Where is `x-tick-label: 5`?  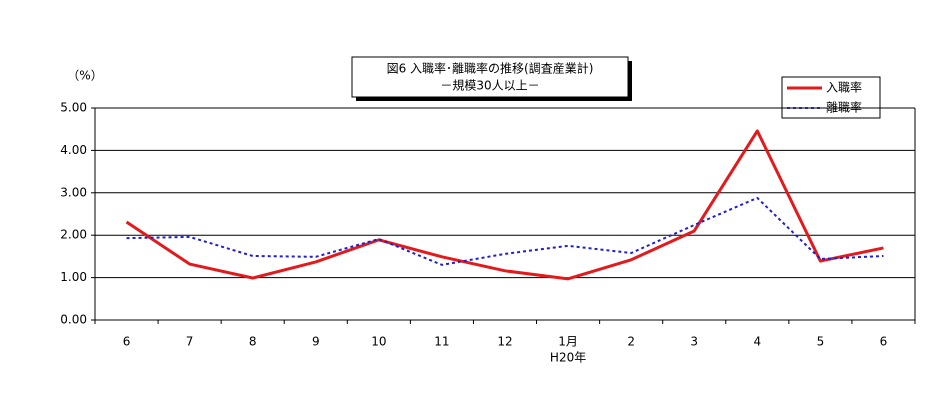 x-tick-label: 5 is located at coordinates (821, 342).